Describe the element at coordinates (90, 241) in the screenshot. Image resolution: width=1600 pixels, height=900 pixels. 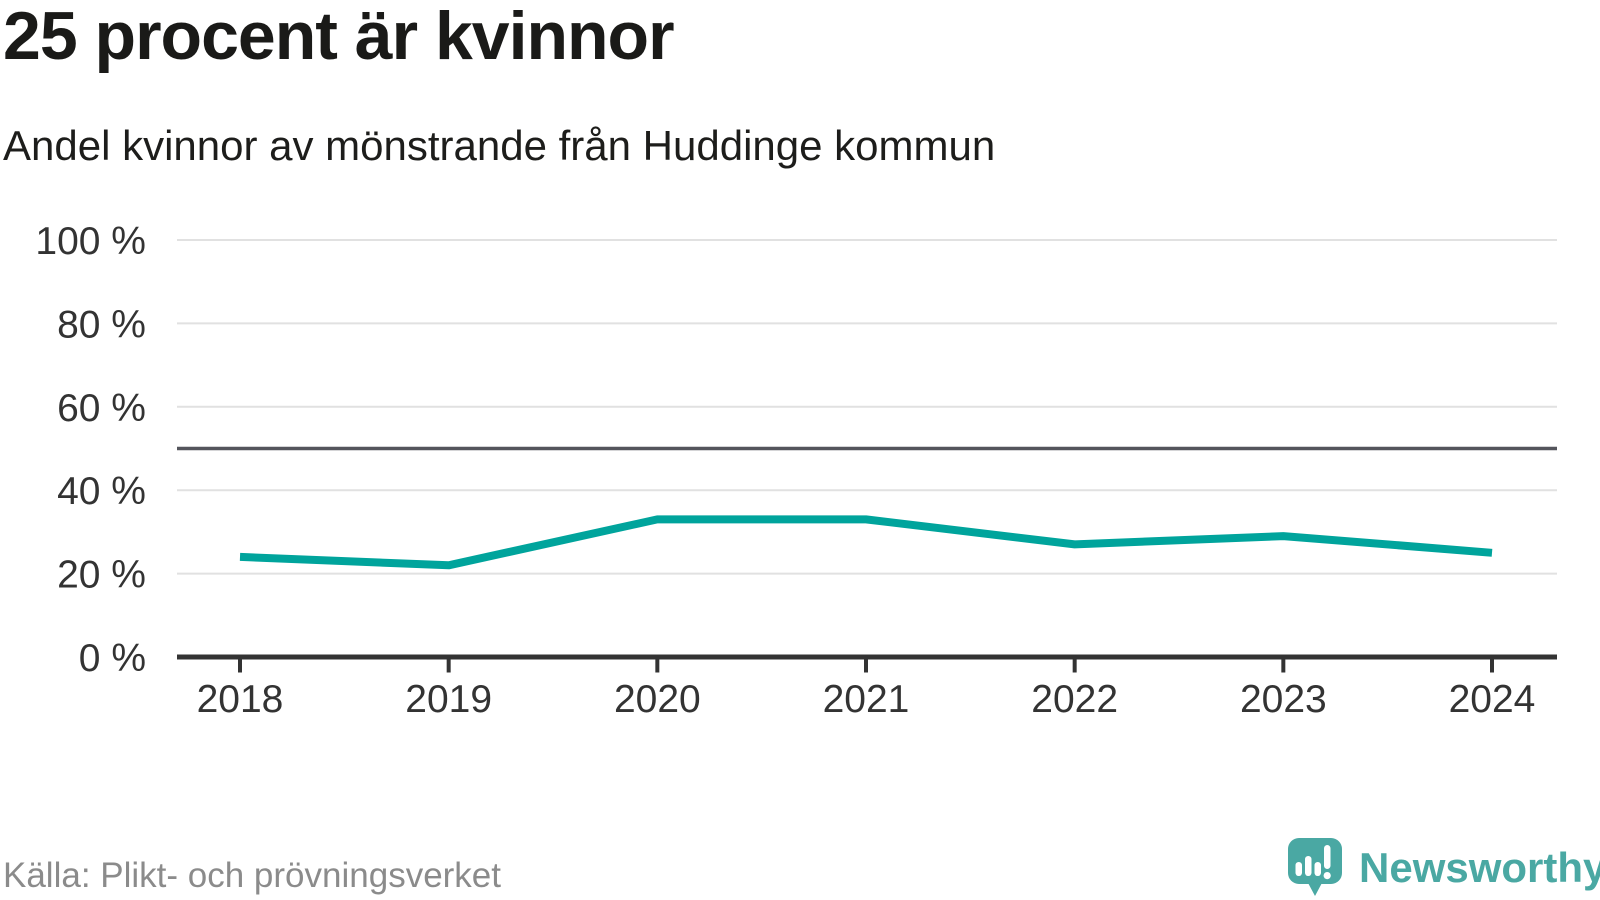
I see `y-tick-label: 100 %` at that location.